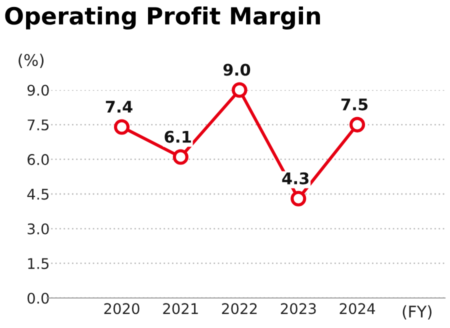 The width and height of the screenshot is (450, 328). What do you see at coordinates (38, 90) in the screenshot?
I see `y-tick-label: 9.0` at bounding box center [38, 90].